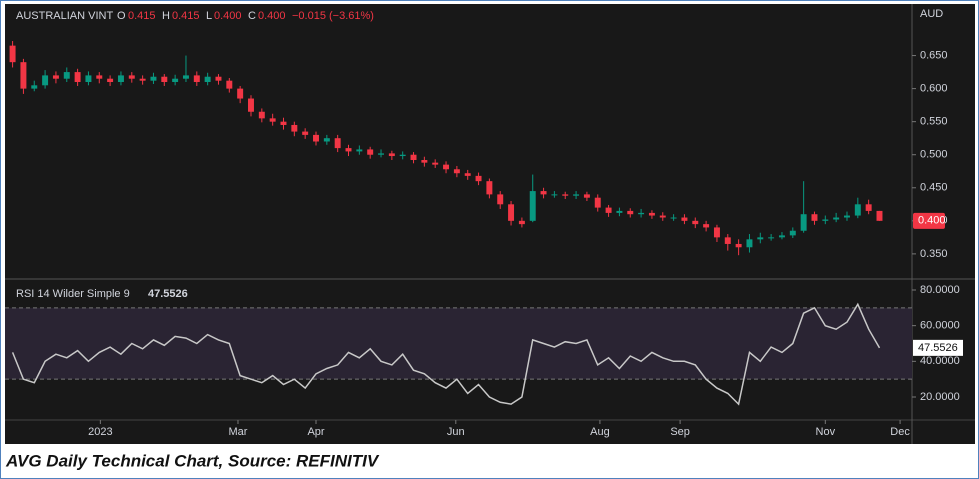  I want to click on band, so click(458, 343).